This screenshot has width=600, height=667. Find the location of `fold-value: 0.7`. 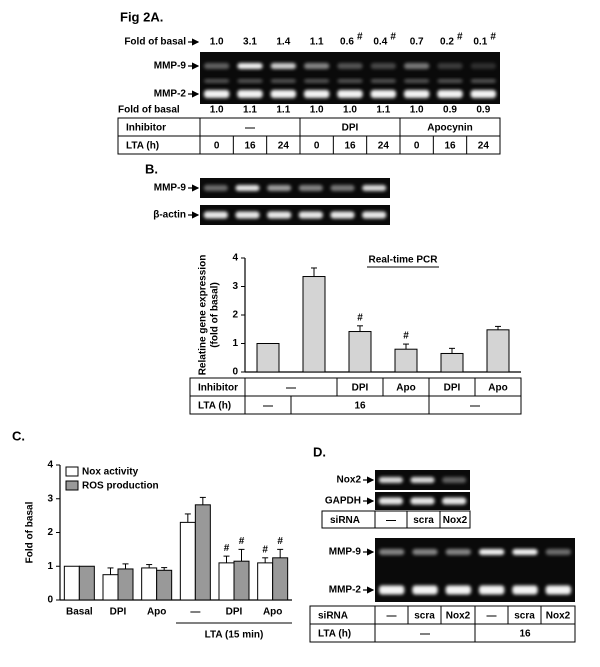

fold-value: 0.7 is located at coordinates (417, 42).